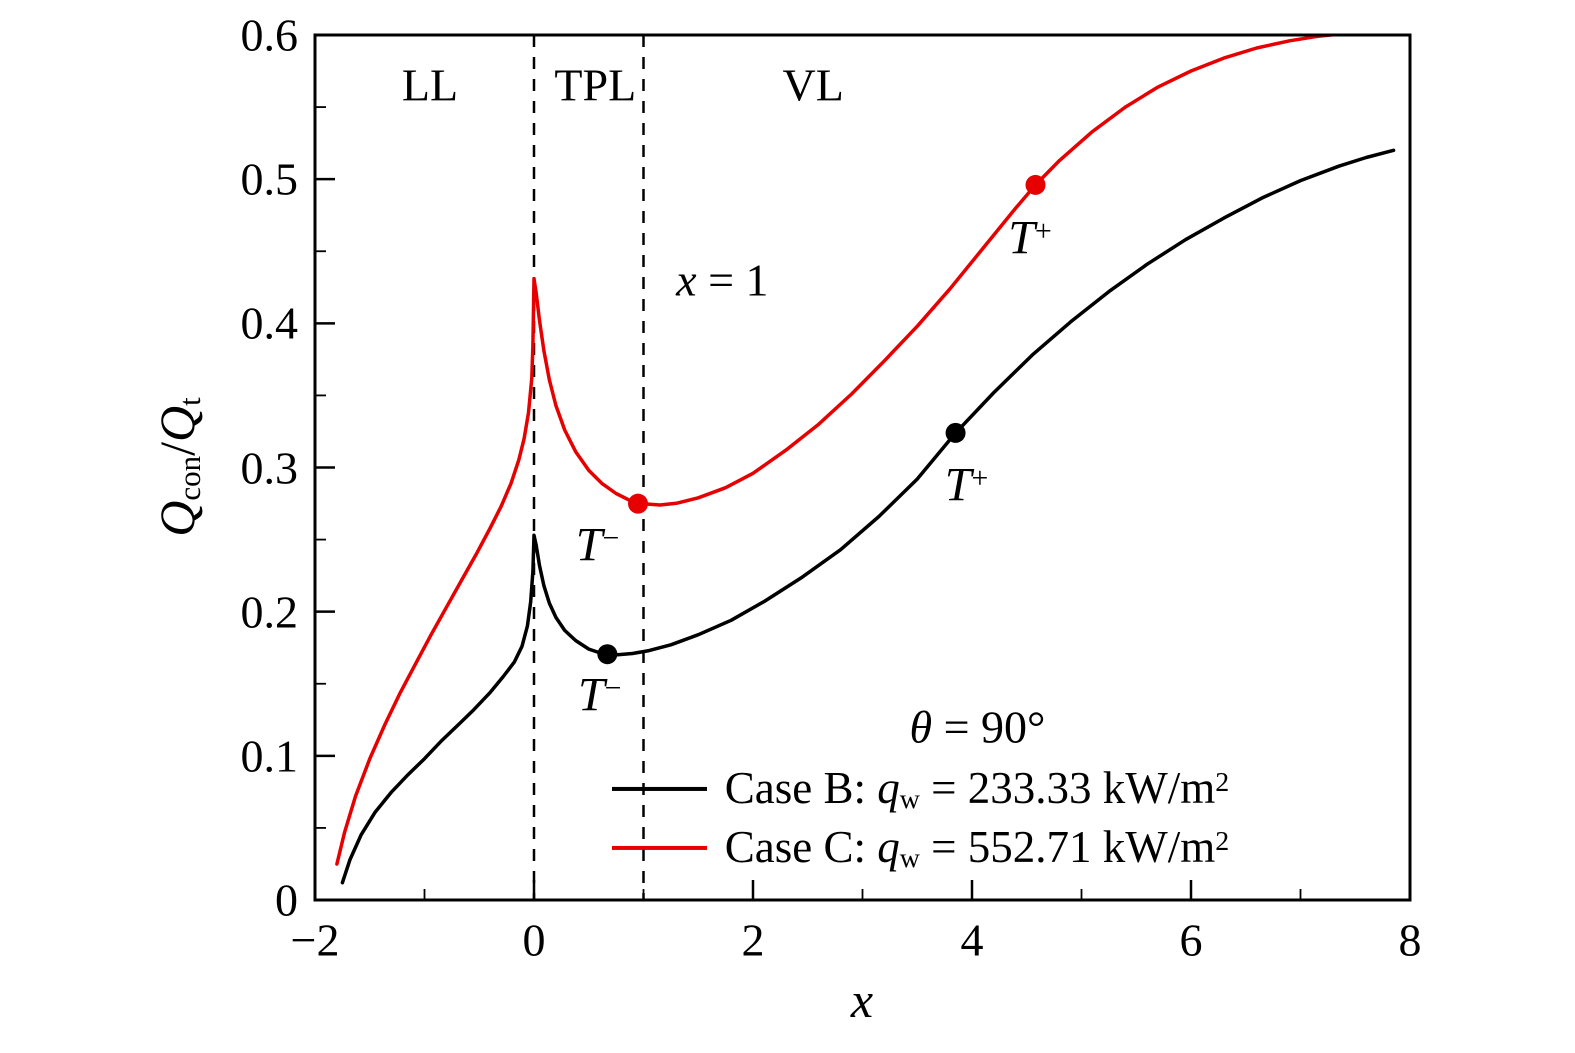  I want to click on label-t-plus-case-b: T+, so click(966, 484).